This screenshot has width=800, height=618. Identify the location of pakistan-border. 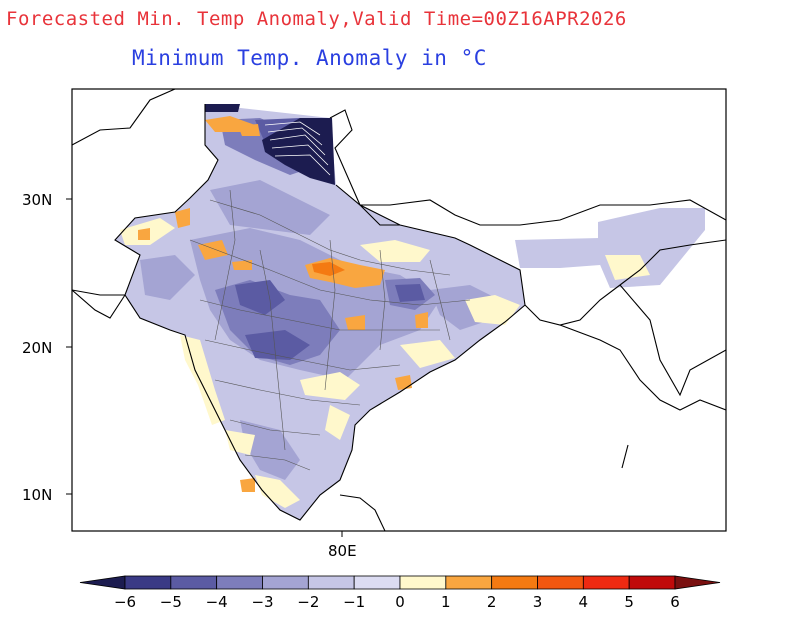
(124, 117).